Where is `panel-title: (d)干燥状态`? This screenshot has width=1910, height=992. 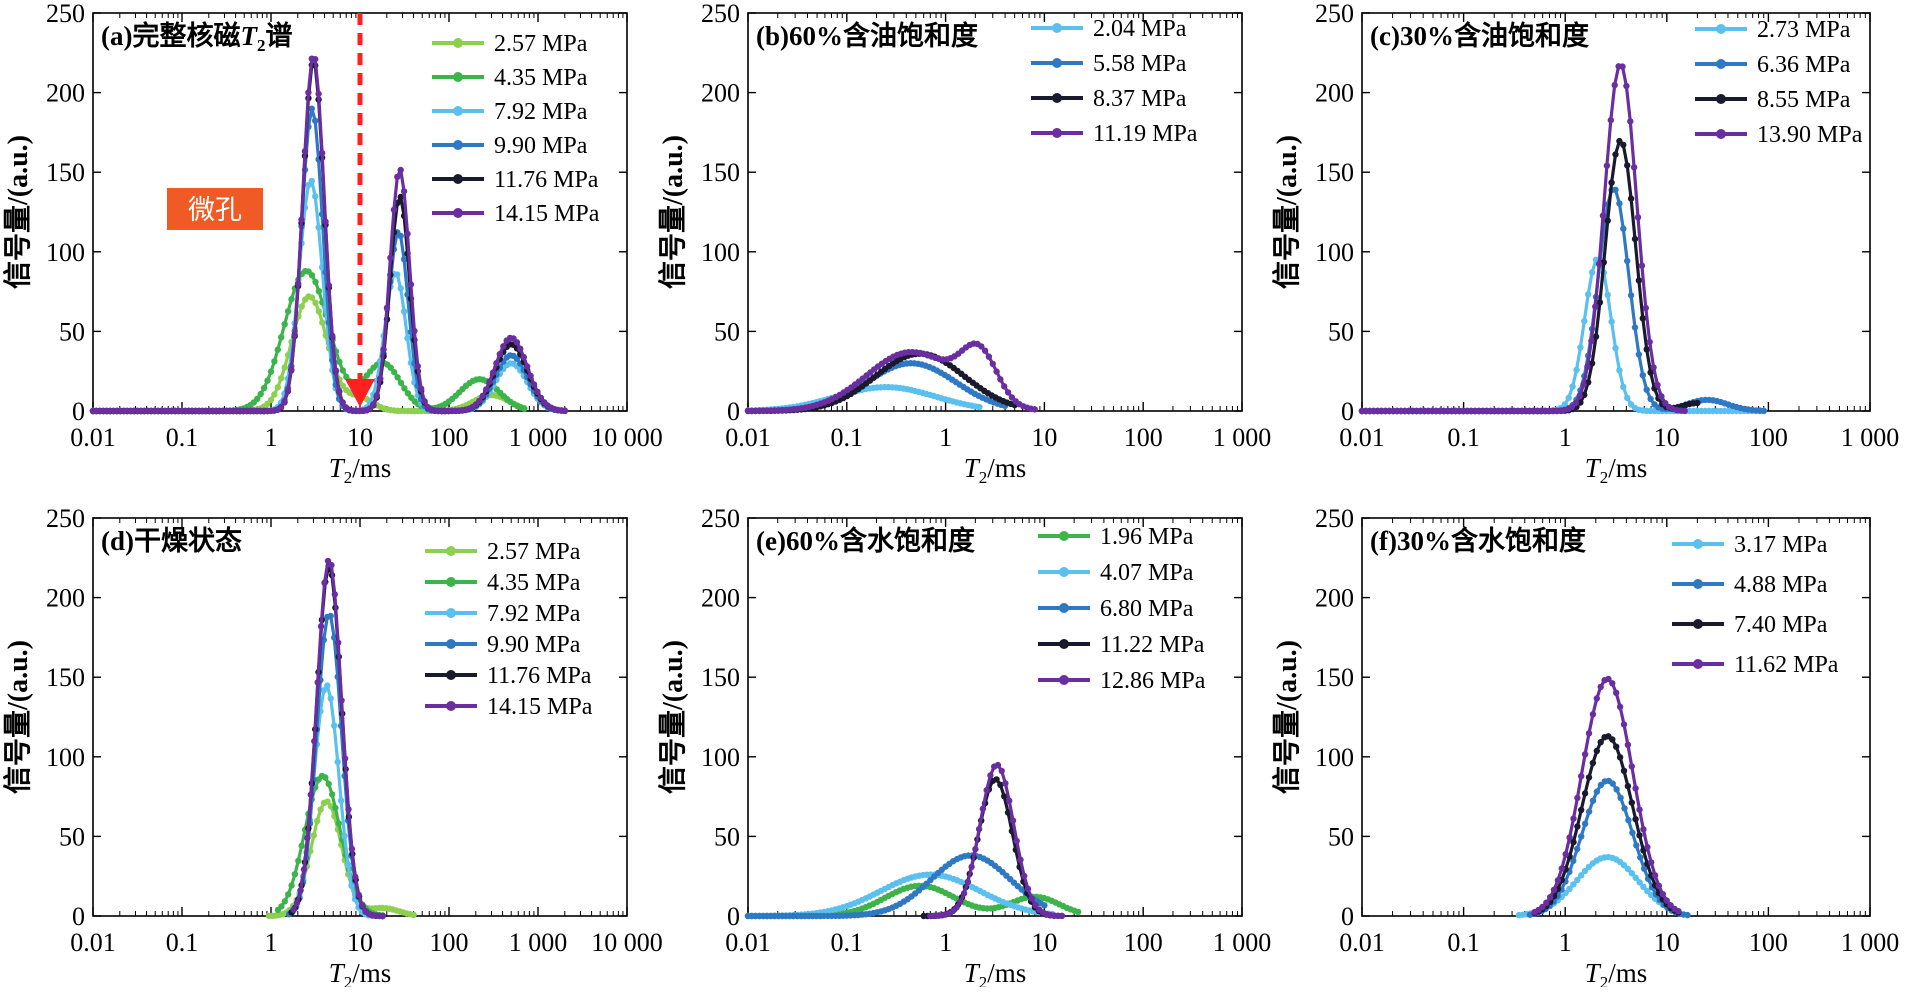
panel-title: (d)干燥状态 is located at coordinates (171, 541).